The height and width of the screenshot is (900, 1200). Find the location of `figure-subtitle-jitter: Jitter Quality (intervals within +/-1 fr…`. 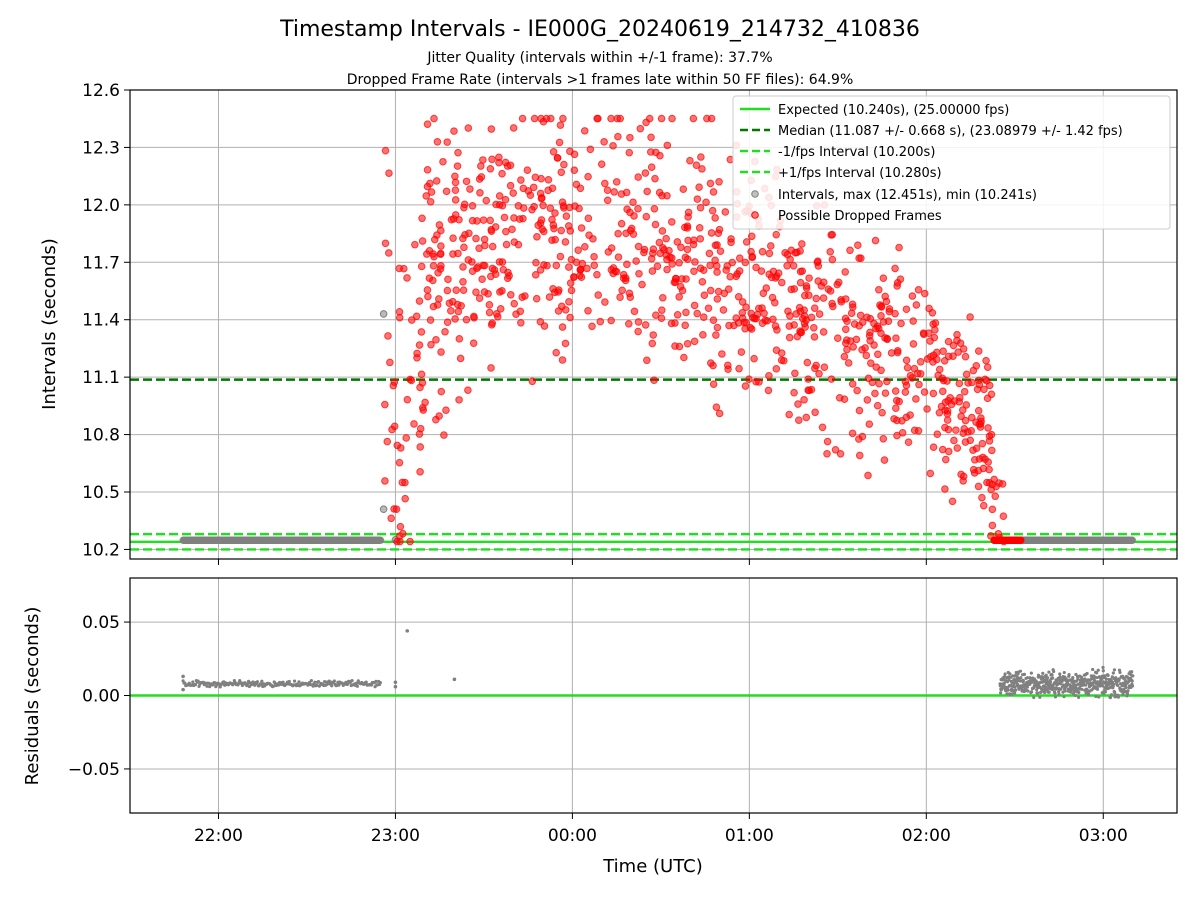

figure-subtitle-jitter: Jitter Quality (intervals within +/-1 fr… is located at coordinates (599, 58).